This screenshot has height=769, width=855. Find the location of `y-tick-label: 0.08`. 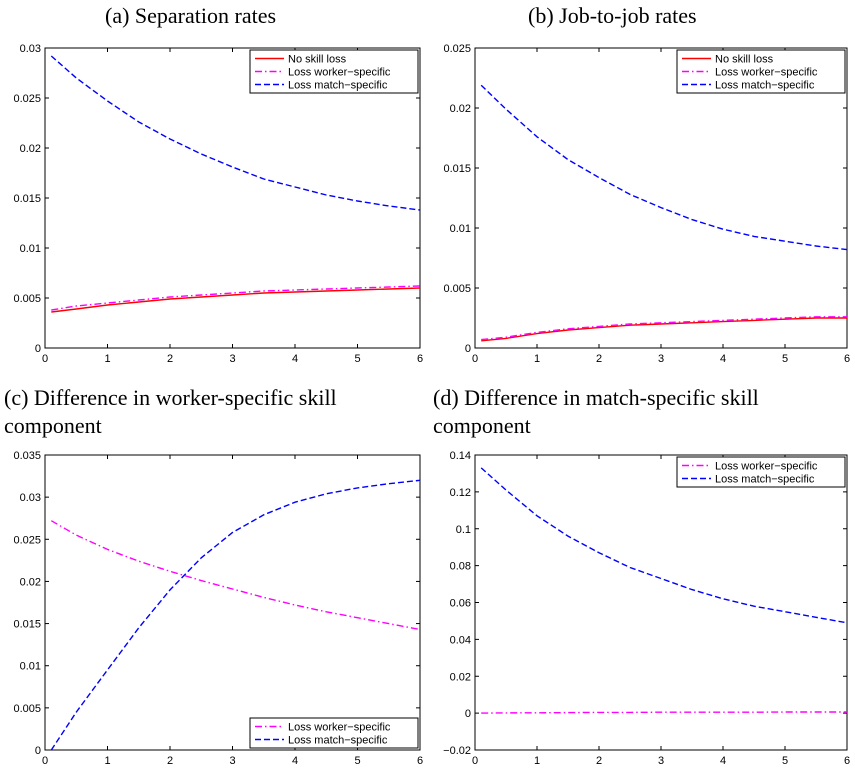

y-tick-label: 0.08 is located at coordinates (460, 567).